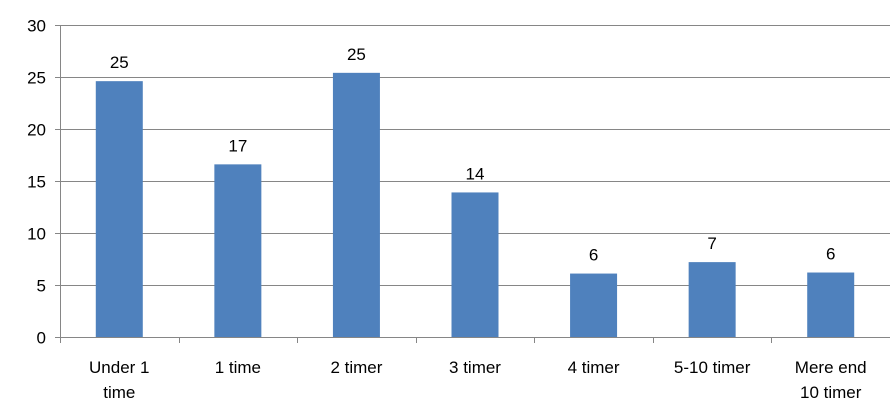 Image resolution: width=890 pixels, height=406 pixels. I want to click on x-category-label: 1 time, so click(238, 367).